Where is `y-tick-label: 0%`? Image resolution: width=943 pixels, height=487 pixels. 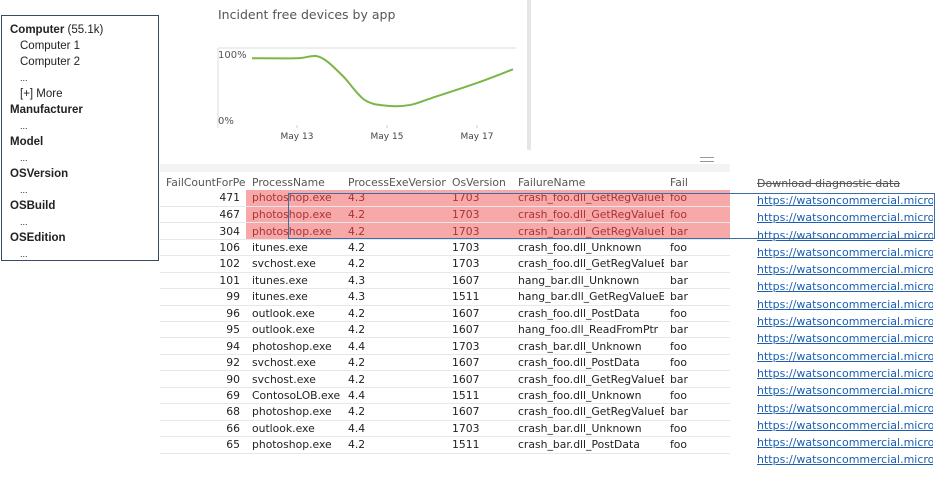 y-tick-label: 0% is located at coordinates (226, 121).